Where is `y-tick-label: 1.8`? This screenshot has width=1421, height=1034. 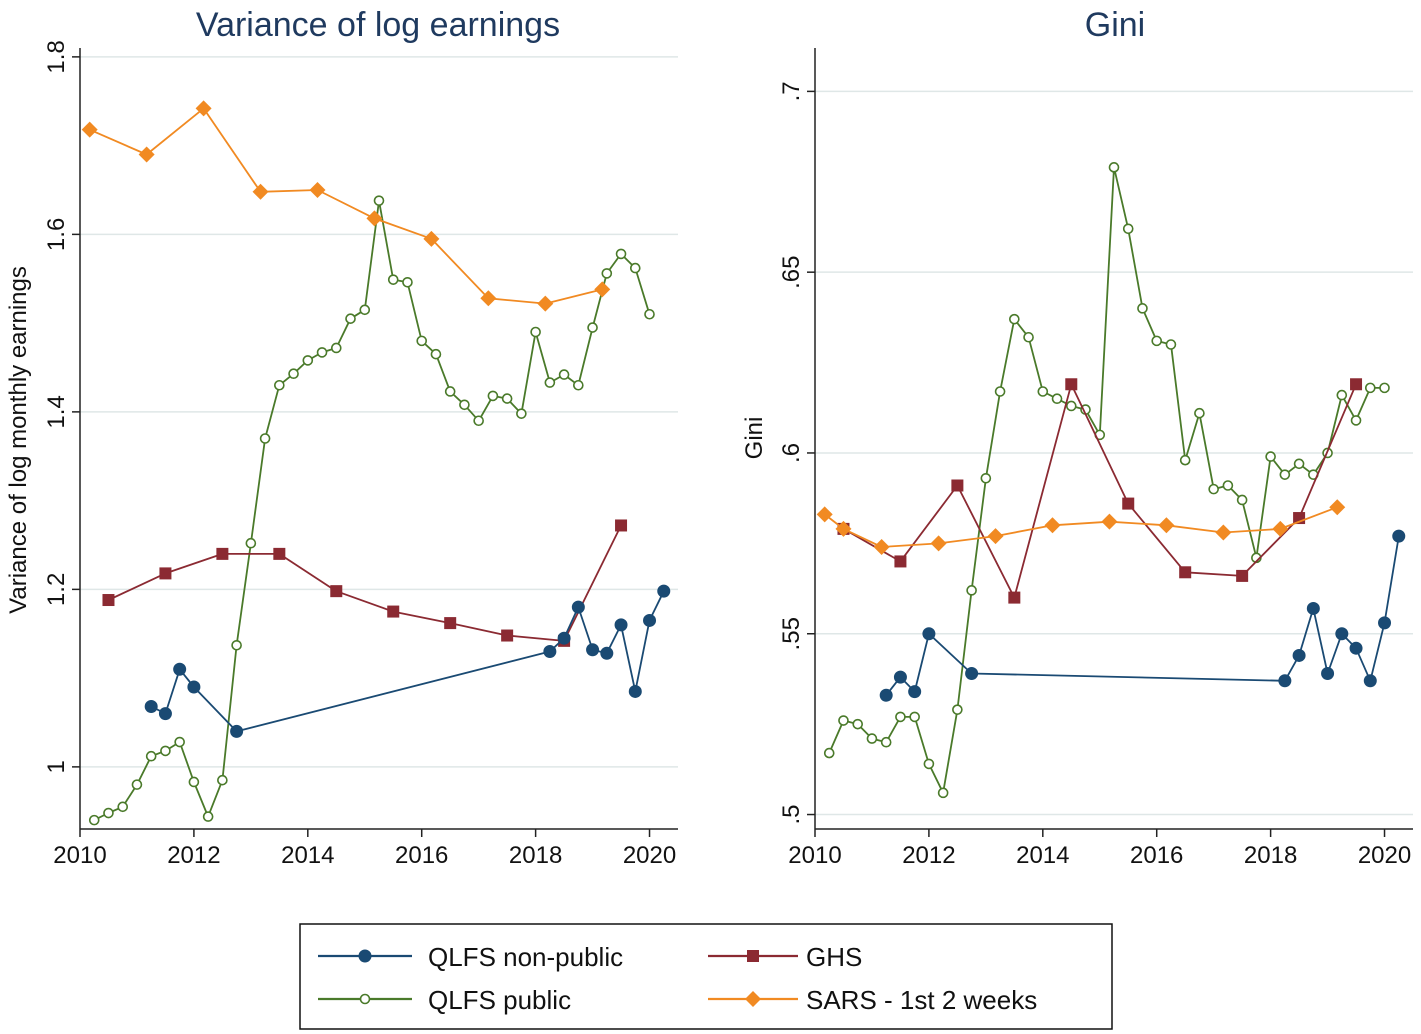 y-tick-label: 1.8 is located at coordinates (56, 56).